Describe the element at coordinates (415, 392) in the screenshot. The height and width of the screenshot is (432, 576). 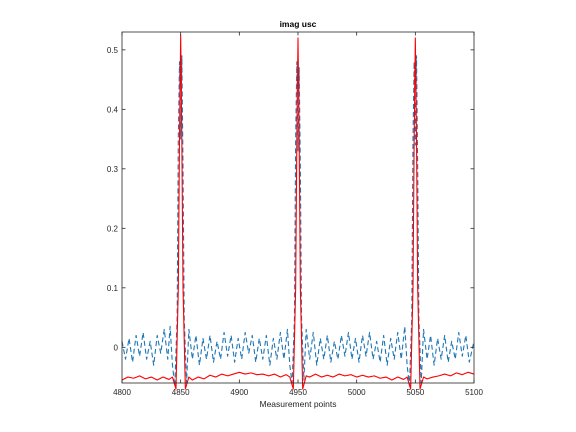
I see `x-tick-label: 5050` at that location.